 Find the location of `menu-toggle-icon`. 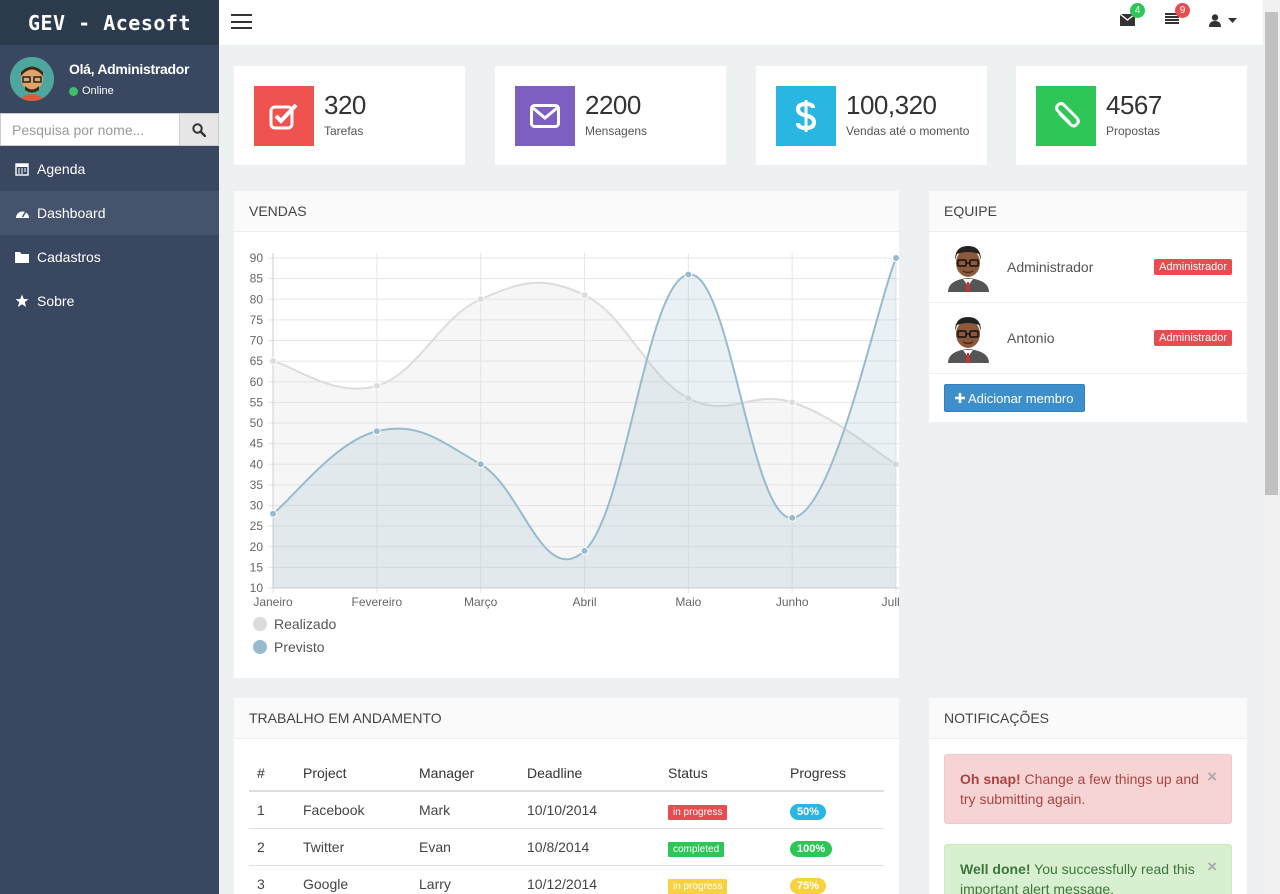

menu-toggle-icon is located at coordinates (241, 21).